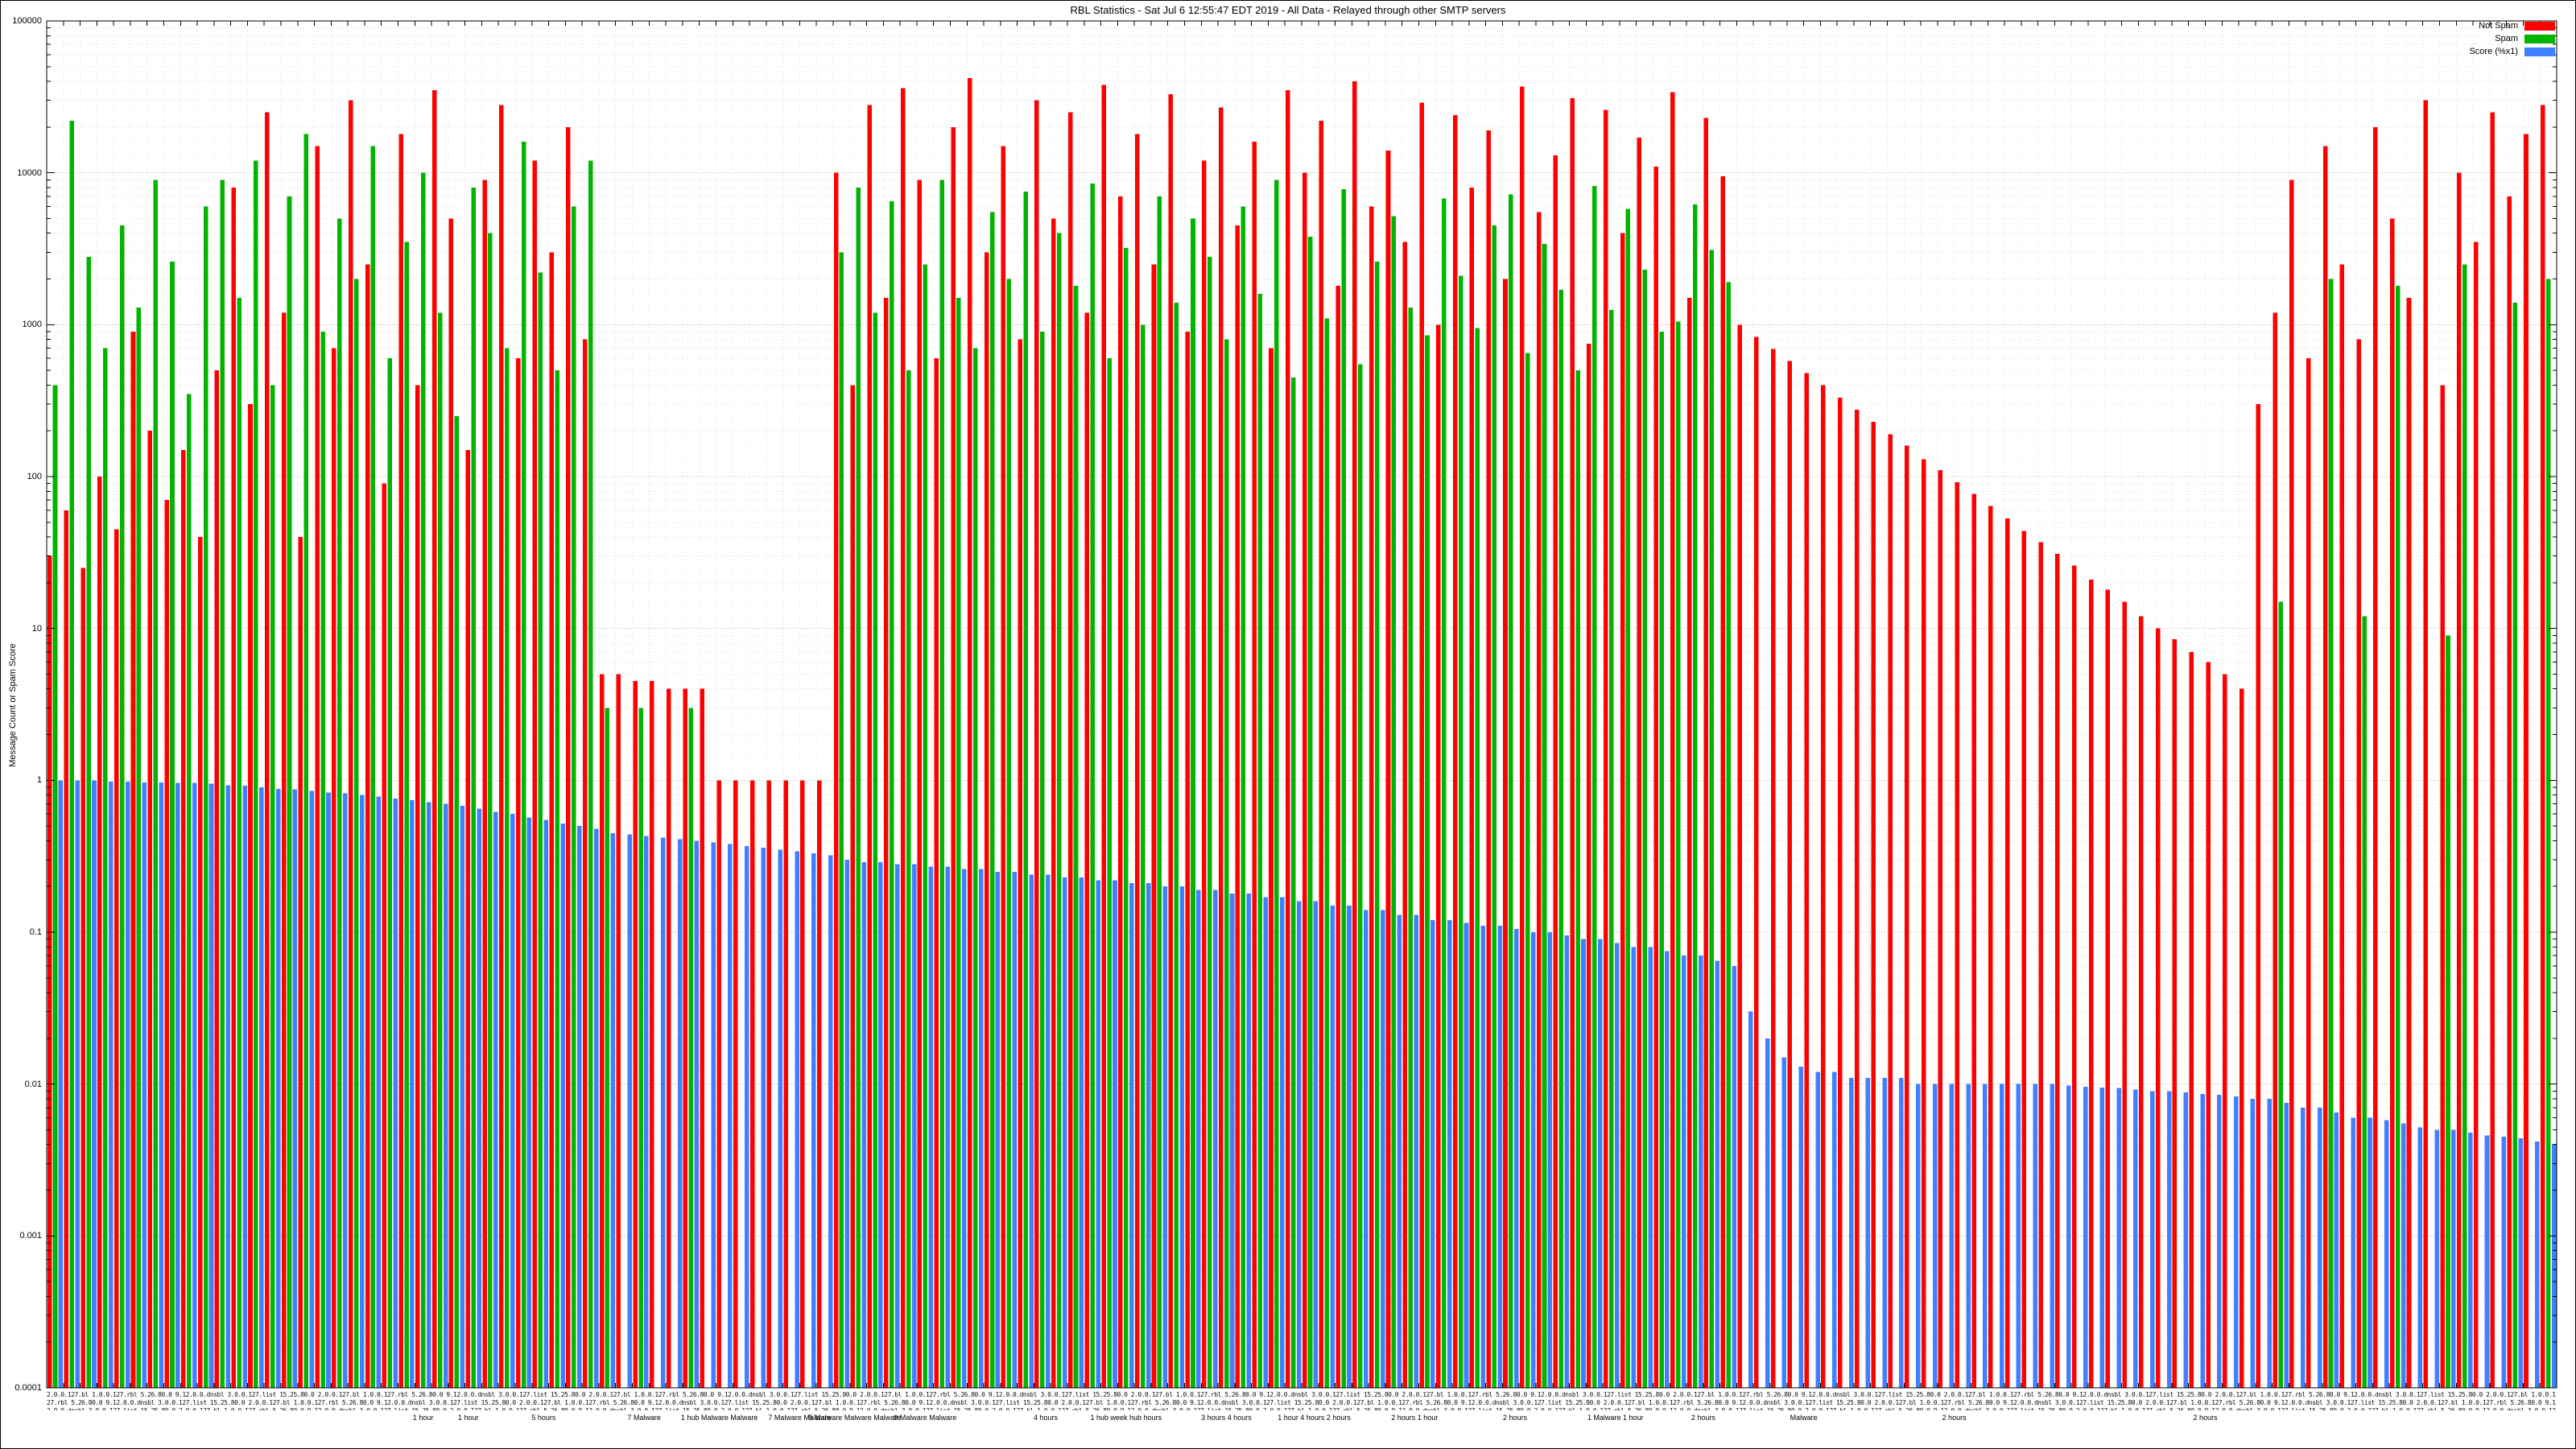 The width and height of the screenshot is (2576, 1449). Describe the element at coordinates (30, 1236) in the screenshot. I see `y-tick-label: 0.001` at that location.